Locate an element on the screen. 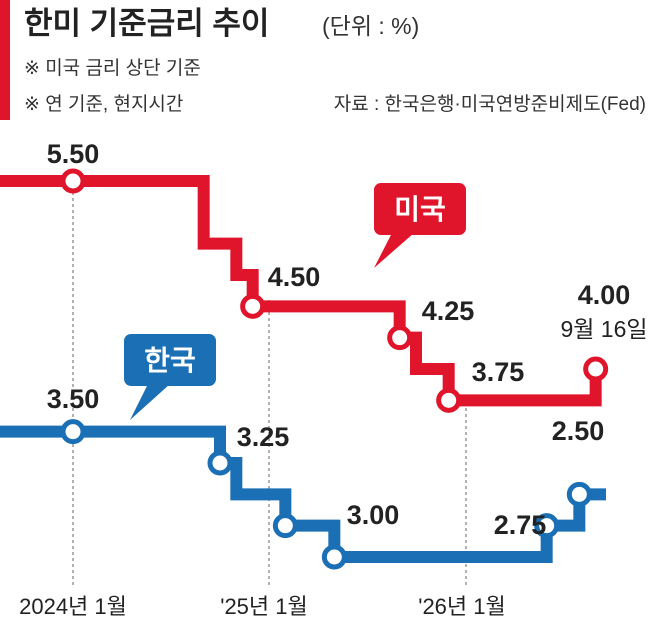 This screenshot has width=650, height=626. note-line-1: ※ 미국 금리 상단 기준 is located at coordinates (112, 68).